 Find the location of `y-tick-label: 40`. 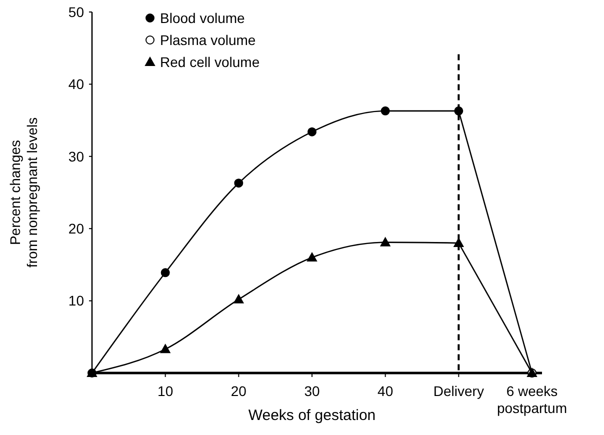

y-tick-label: 40 is located at coordinates (76, 84).